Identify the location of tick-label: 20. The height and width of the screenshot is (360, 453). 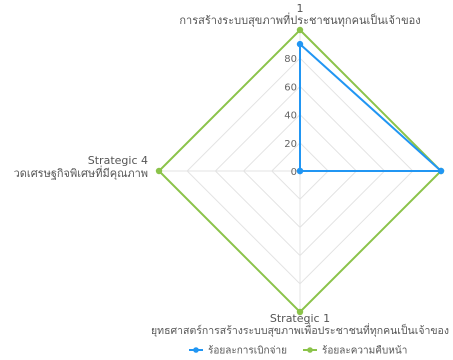
(290, 144).